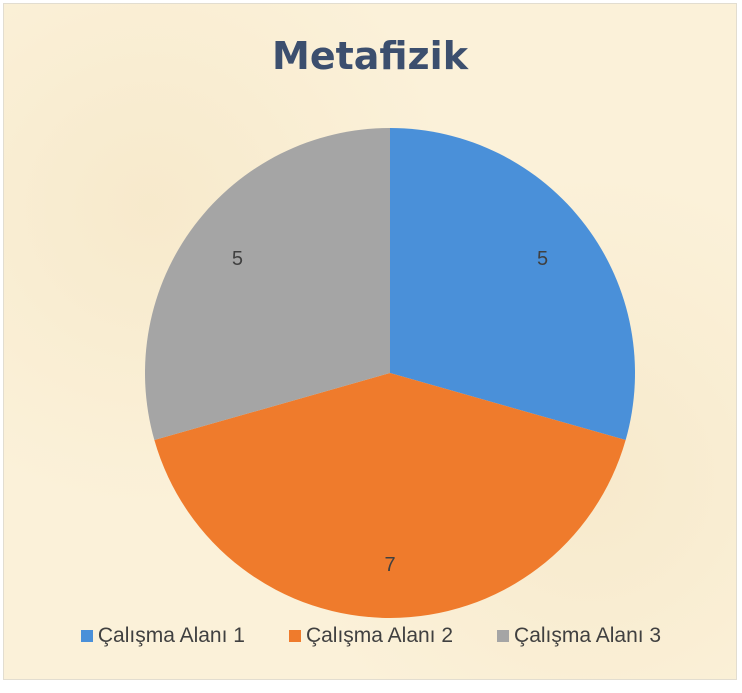 This screenshot has width=742, height=693. I want to click on legend-label: Çalışma Alanı 1, so click(171, 635).